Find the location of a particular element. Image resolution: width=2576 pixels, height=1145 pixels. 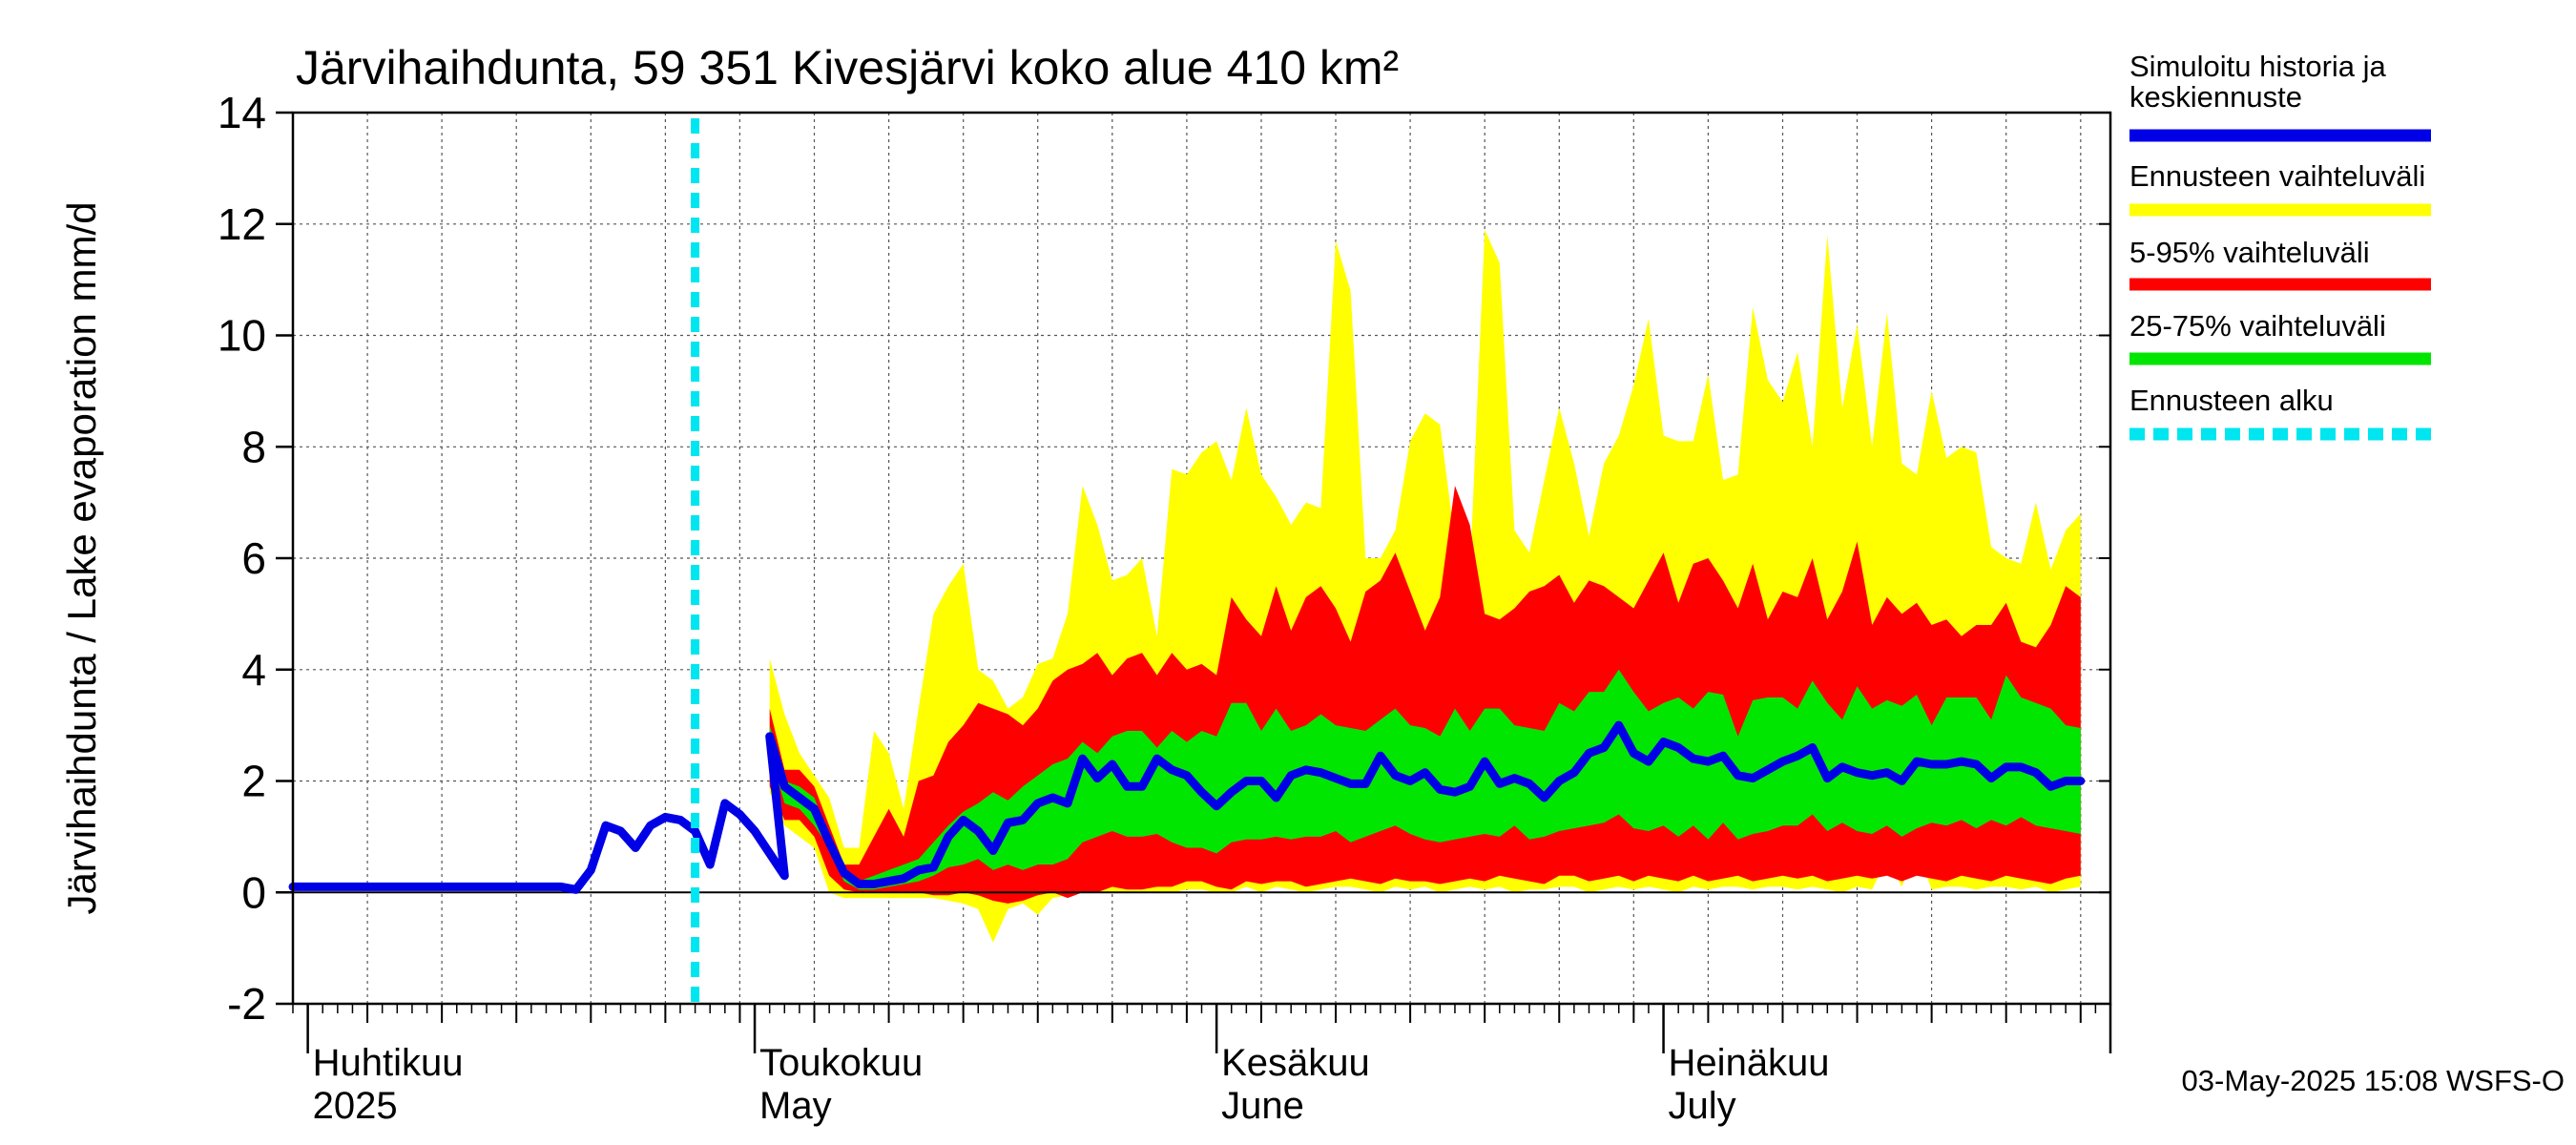

y-tick-label: 2 is located at coordinates (253, 782).